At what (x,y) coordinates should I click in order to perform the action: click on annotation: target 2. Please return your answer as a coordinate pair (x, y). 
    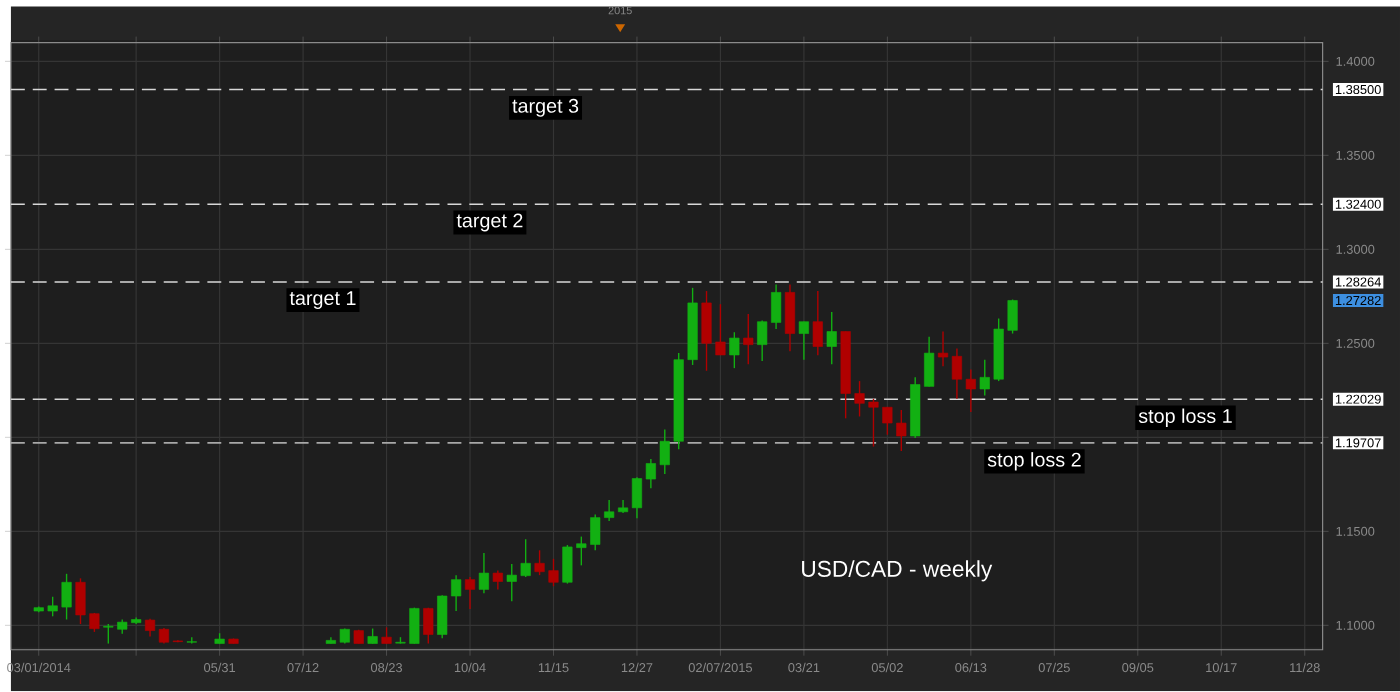
    Looking at the image, I should click on (489, 222).